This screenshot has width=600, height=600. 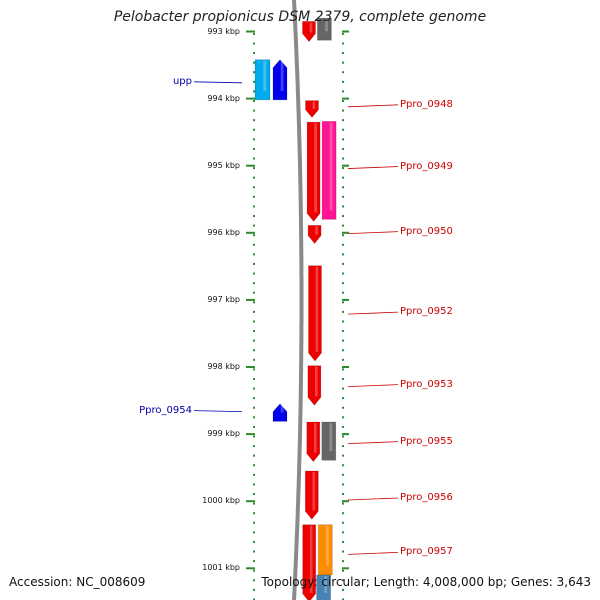 I want to click on gene-label: Ppro_0949, so click(x=426, y=166).